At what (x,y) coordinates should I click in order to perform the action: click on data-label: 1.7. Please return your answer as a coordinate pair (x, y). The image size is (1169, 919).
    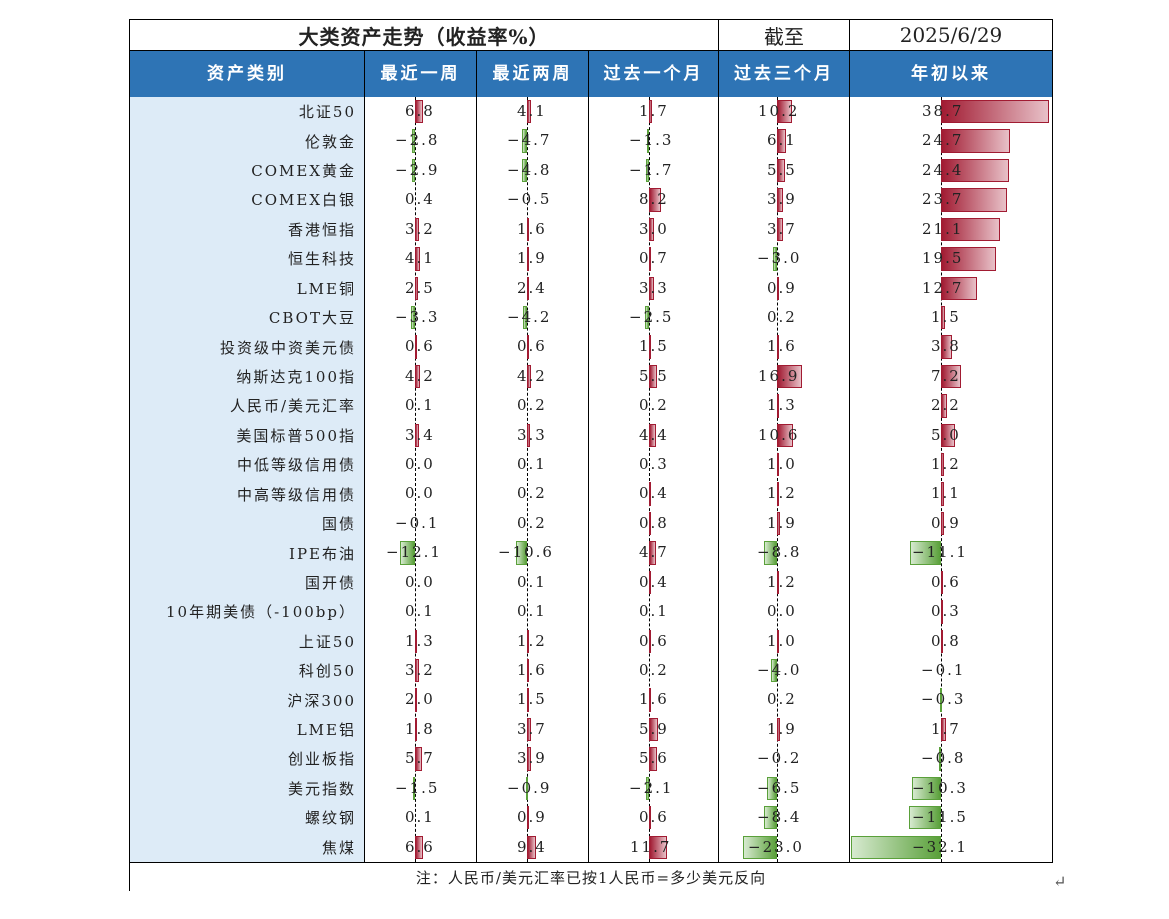
    Looking at the image, I should click on (654, 111).